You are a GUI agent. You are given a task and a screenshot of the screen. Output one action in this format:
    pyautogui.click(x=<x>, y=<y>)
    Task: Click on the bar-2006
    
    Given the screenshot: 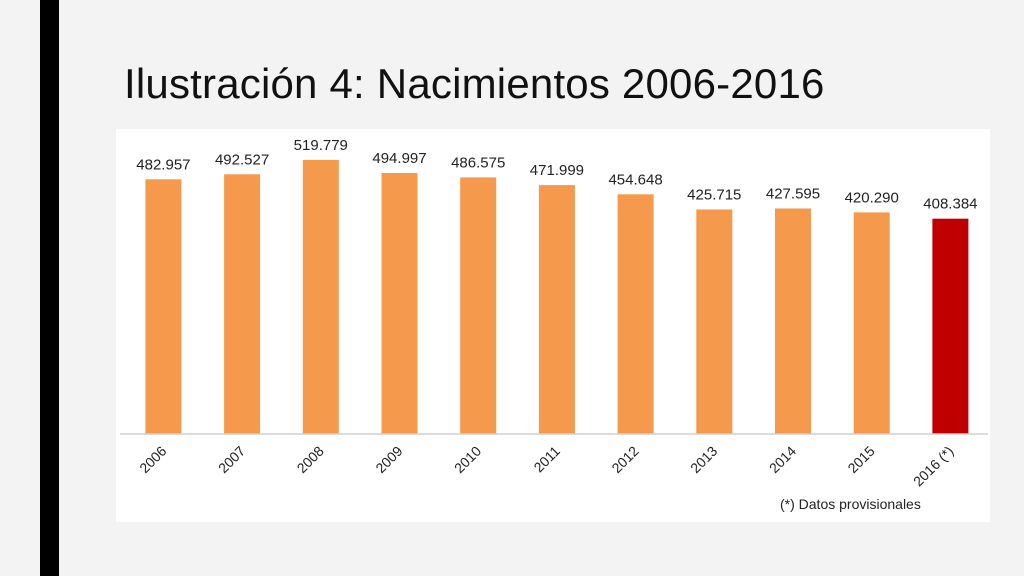 What is the action you would take?
    pyautogui.click(x=163, y=306)
    